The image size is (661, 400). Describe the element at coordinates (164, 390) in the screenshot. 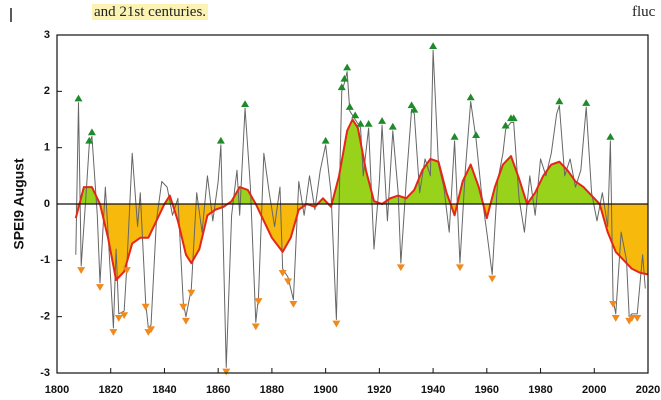

I see `x-tick-label: 1840` at that location.